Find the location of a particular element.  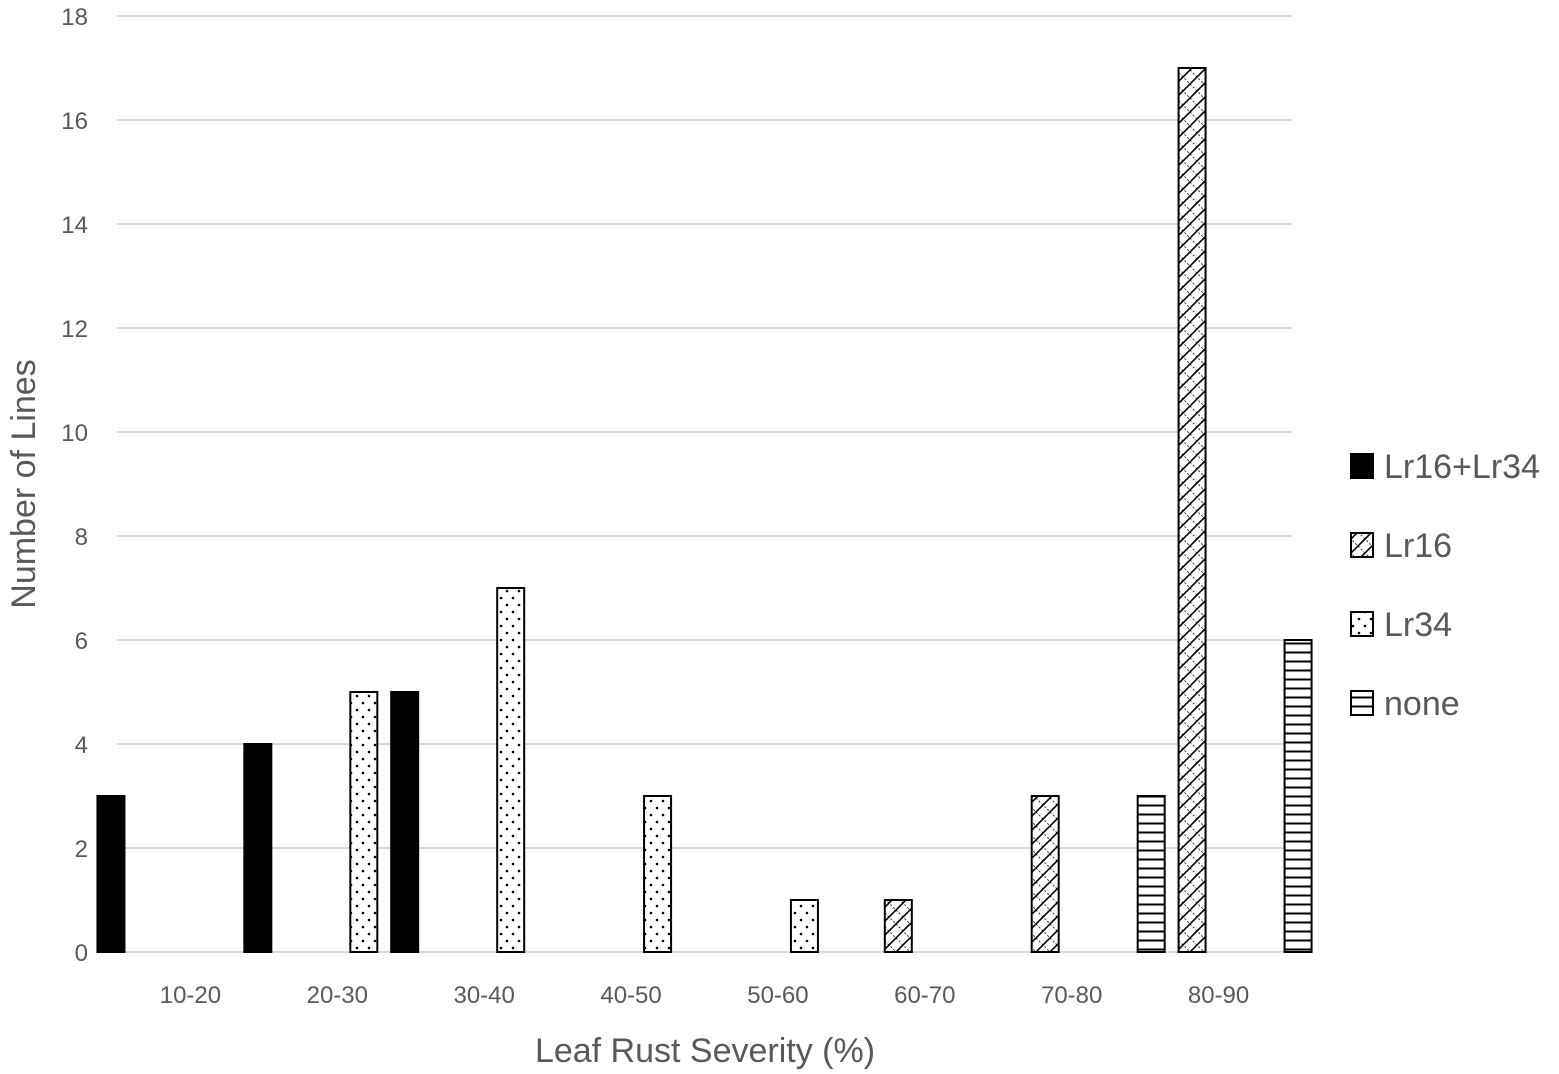

legend-label: Lr34 is located at coordinates (1418, 625).